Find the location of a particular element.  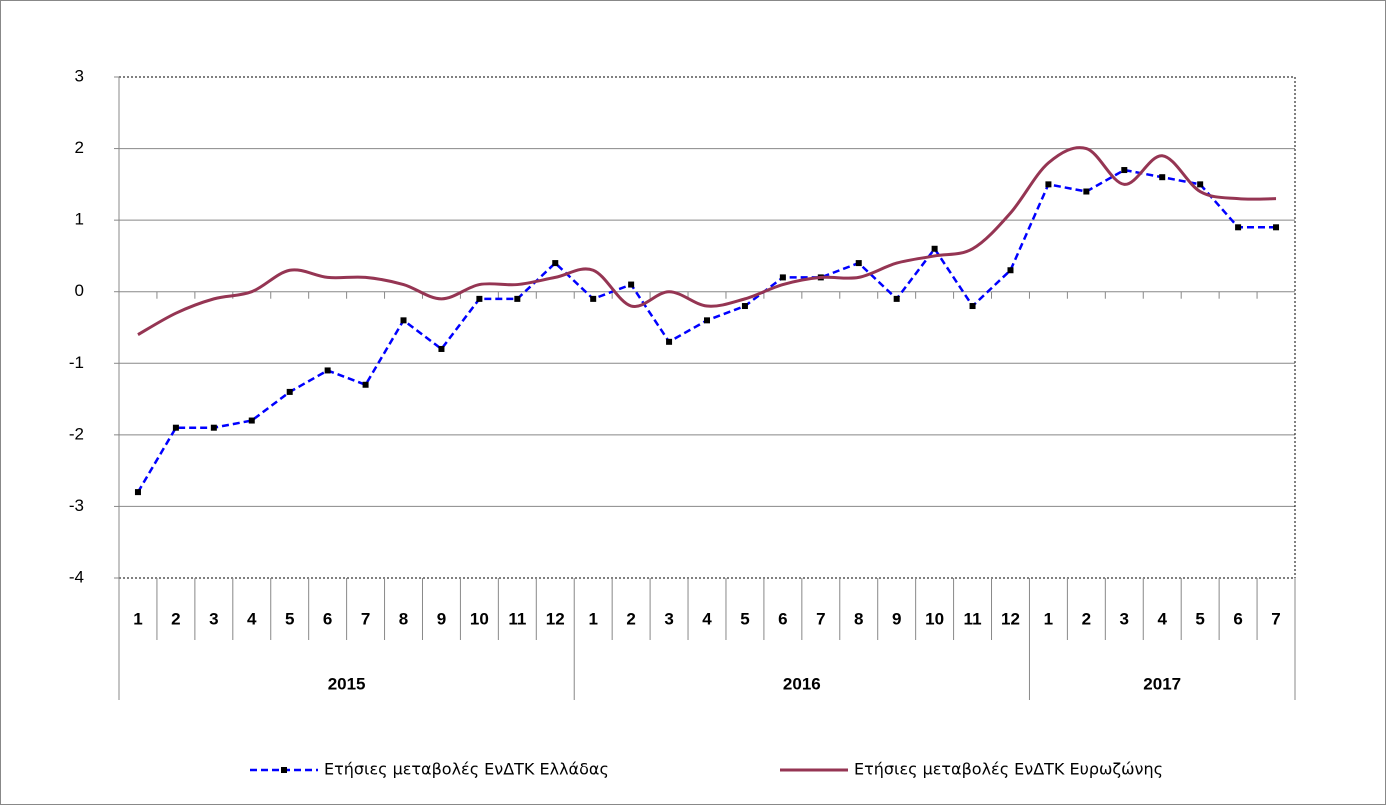

y-tick-label: 3 is located at coordinates (79, 75).